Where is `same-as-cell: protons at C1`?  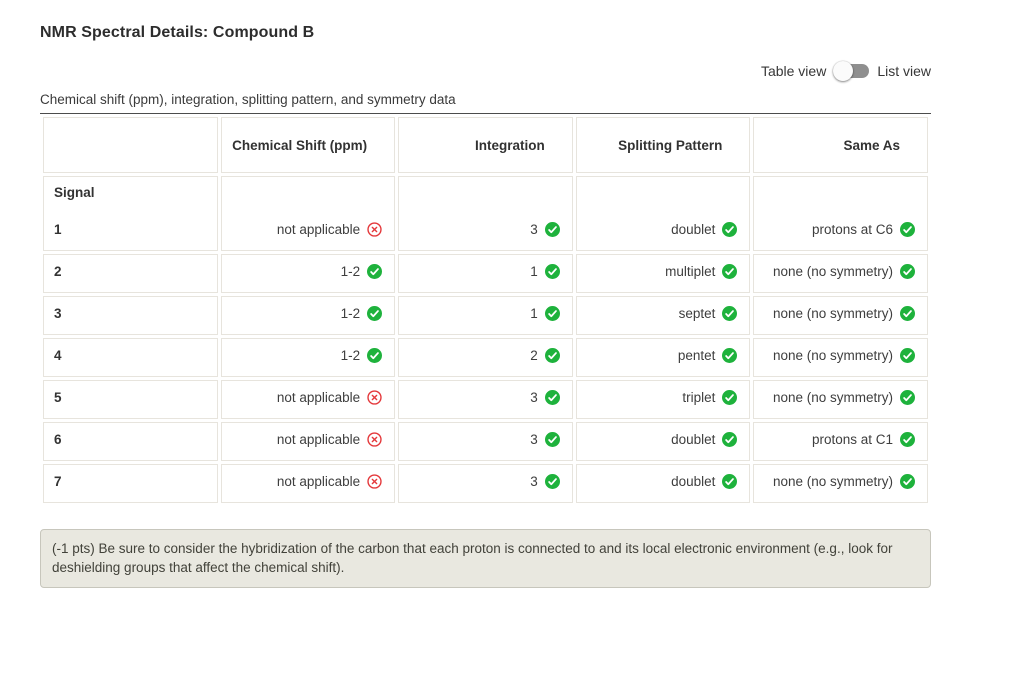 same-as-cell: protons at C1 is located at coordinates (840, 441).